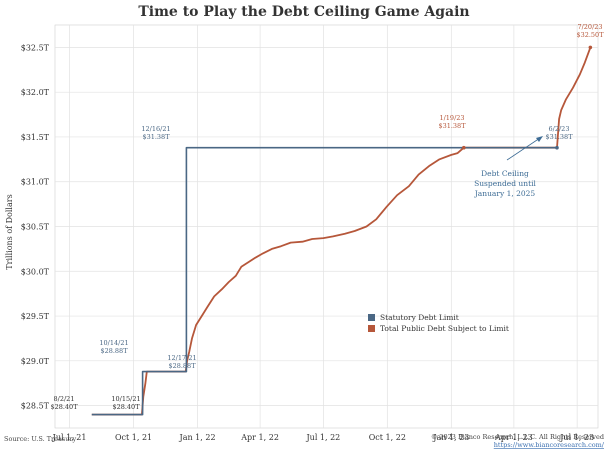 The height and width of the screenshot is (451, 609). I want to click on chart-title: Time to Play the Debt Ceiling Game Again, so click(303, 12).